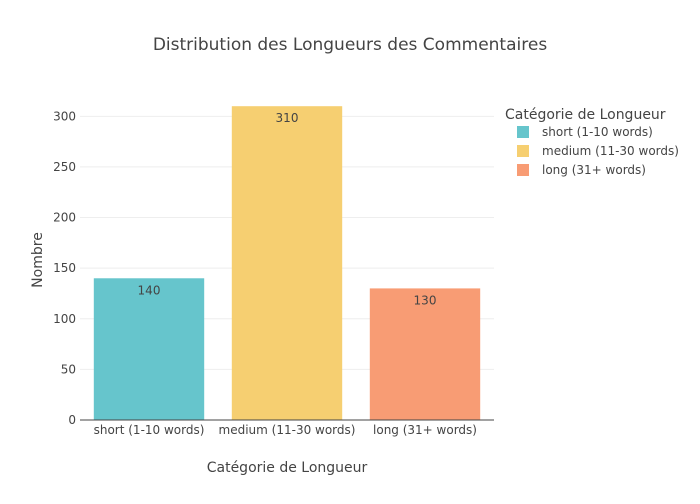 The width and height of the screenshot is (700, 504). What do you see at coordinates (68, 369) in the screenshot?
I see `y-tick-label: 50` at bounding box center [68, 369].